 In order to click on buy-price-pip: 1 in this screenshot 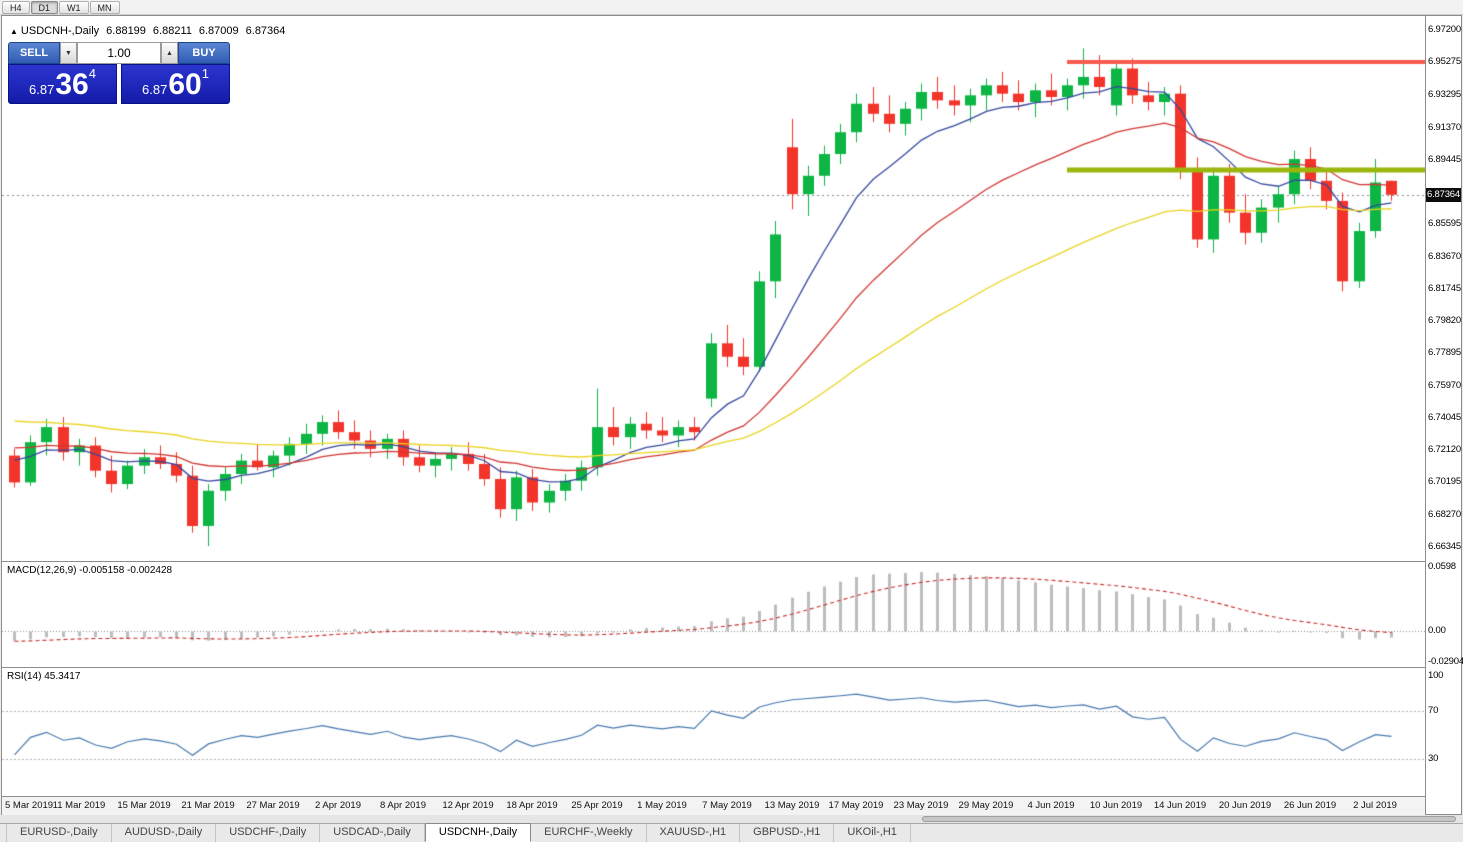, I will do `click(205, 73)`.